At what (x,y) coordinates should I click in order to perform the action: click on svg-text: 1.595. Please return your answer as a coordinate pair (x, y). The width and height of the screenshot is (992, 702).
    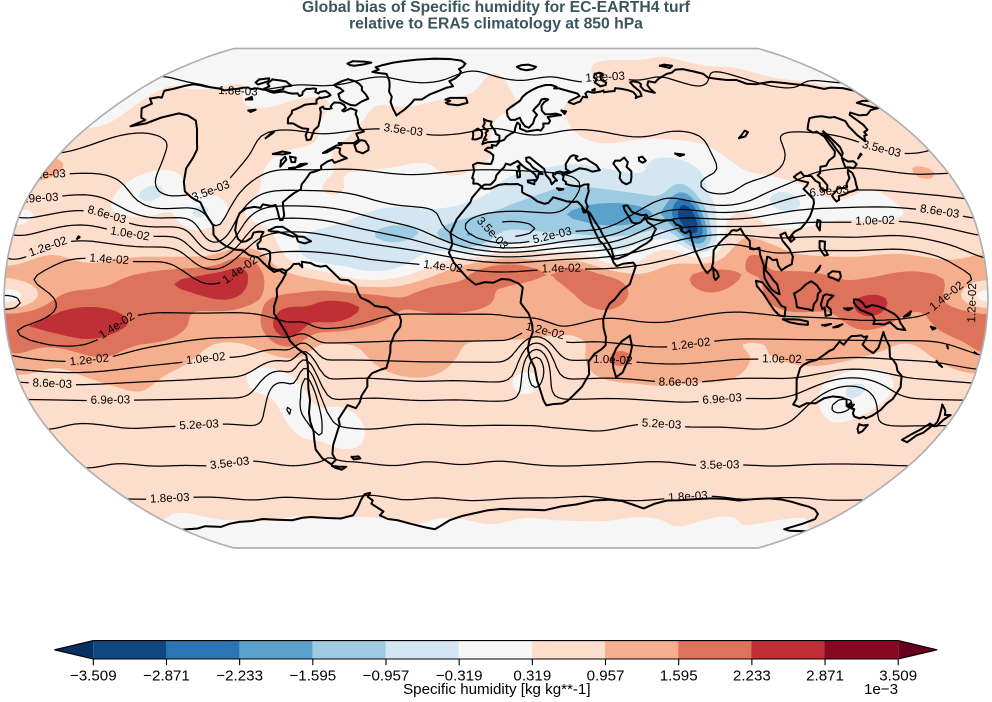
    Looking at the image, I should click on (679, 676).